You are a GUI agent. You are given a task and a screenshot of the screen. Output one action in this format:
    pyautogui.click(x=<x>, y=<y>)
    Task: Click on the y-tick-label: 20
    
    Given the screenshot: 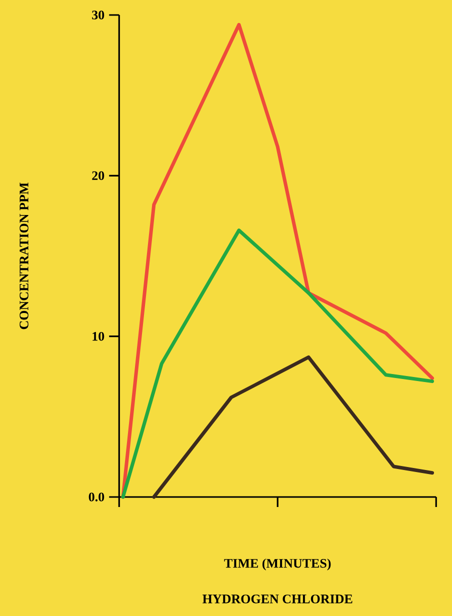 What is the action you would take?
    pyautogui.click(x=98, y=175)
    